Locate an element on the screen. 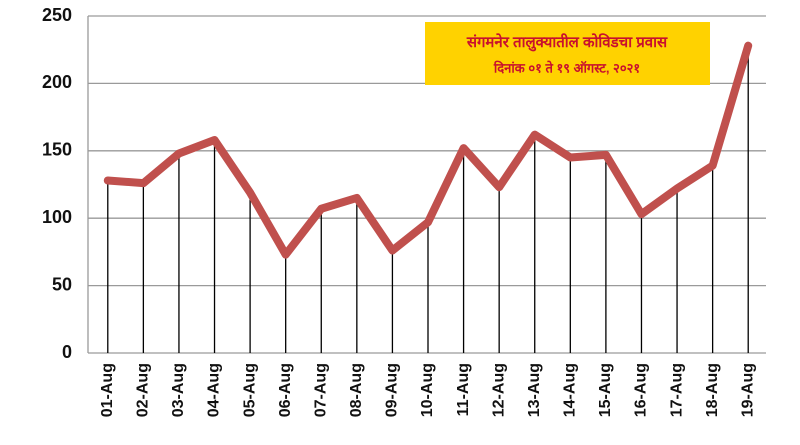 This screenshot has height=445, width=800. x-tick-label: 15-Aug is located at coordinates (605, 390).